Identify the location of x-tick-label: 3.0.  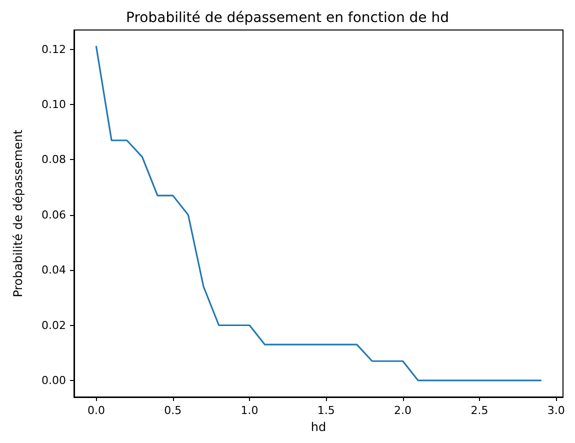
(556, 410).